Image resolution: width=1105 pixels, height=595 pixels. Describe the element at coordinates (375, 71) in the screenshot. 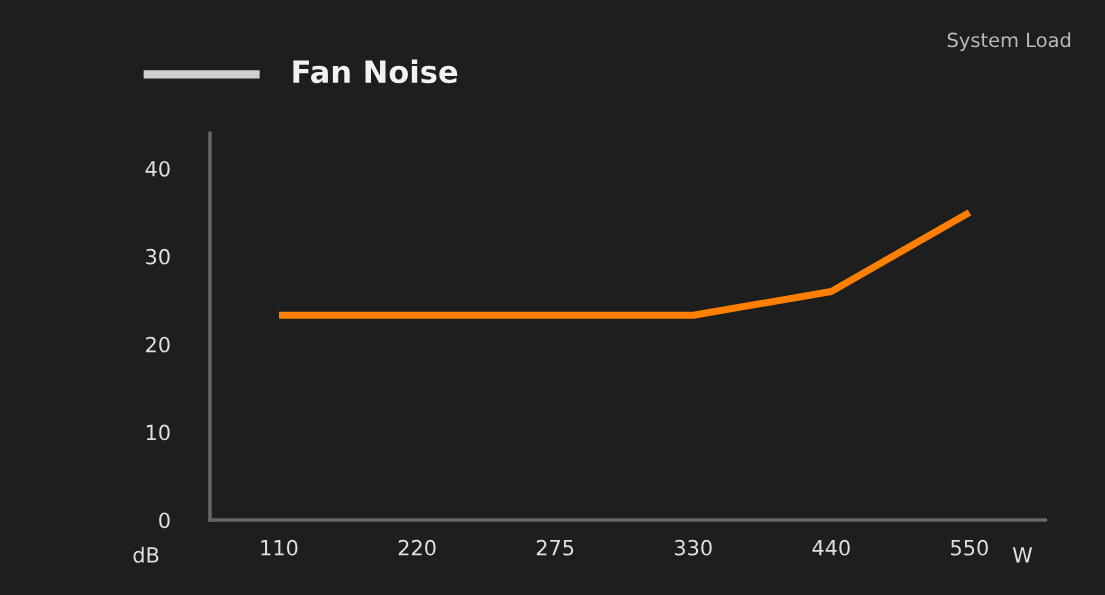

I see `chart-title: Fan Noise` at that location.